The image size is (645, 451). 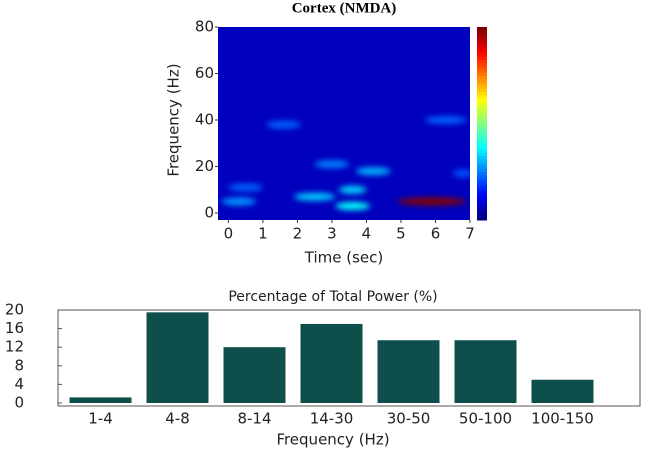 I want to click on x-tick-label: 50-100, so click(x=485, y=419).